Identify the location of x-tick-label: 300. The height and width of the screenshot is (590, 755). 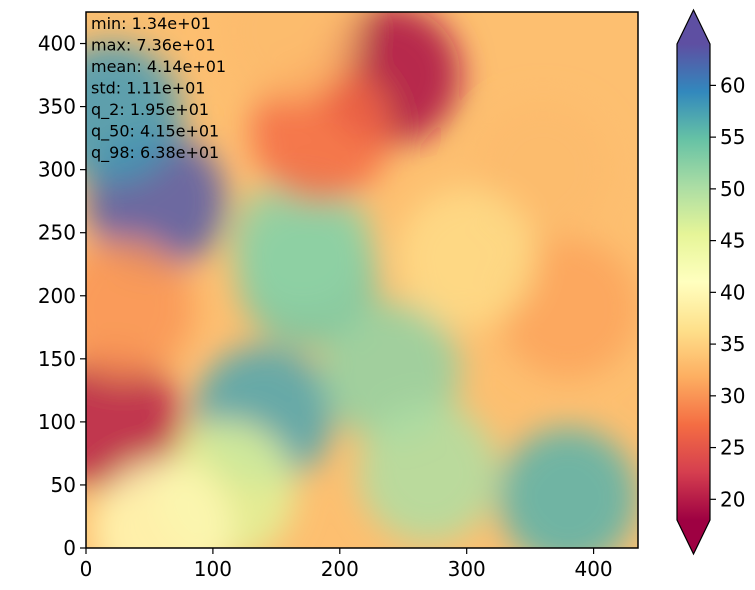
(467, 569).